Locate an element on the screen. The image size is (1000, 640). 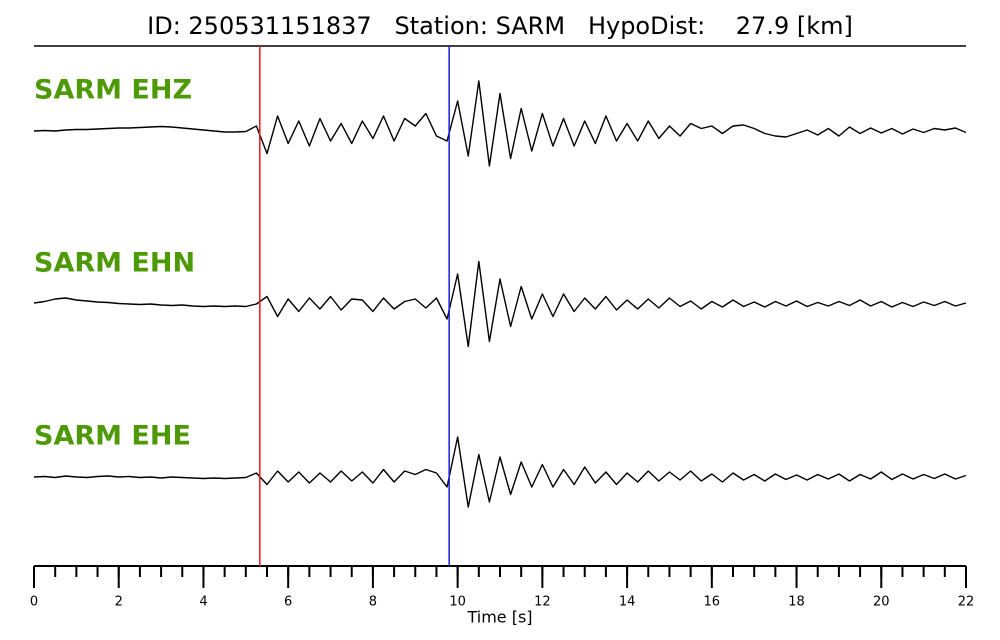
x-tick-label: 14 is located at coordinates (627, 602).